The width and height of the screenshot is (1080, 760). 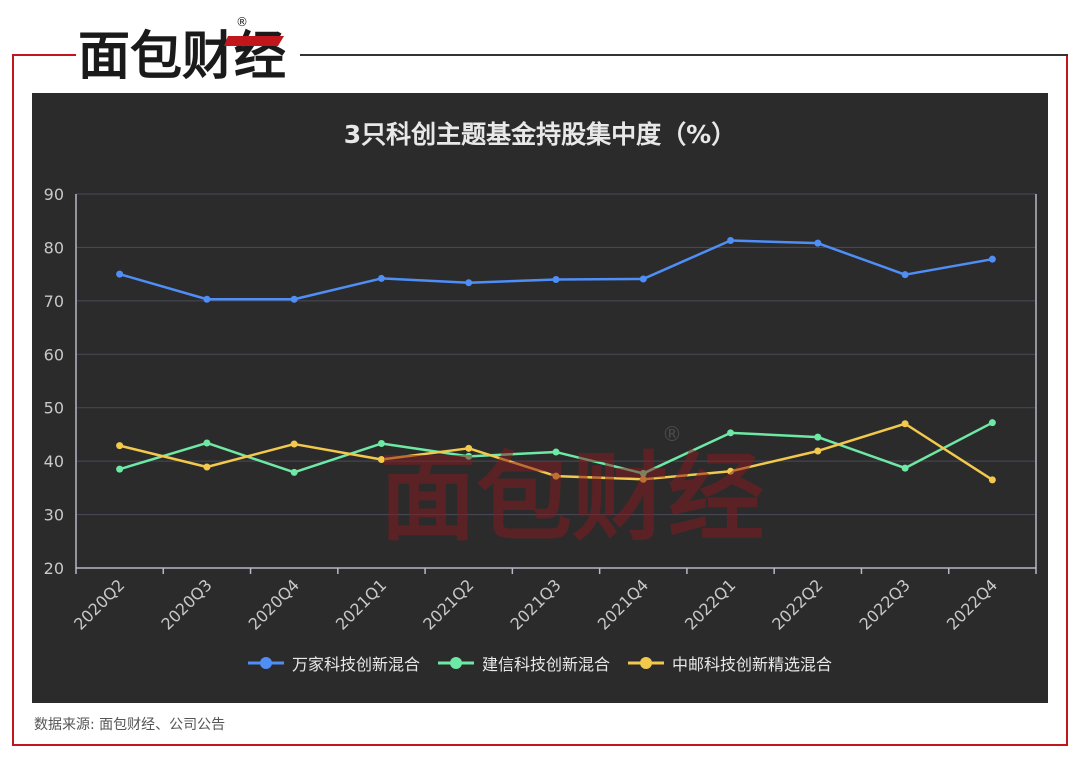 I want to click on data-source-note: 数据来源: 面包财经、公司公告, so click(x=130, y=725).